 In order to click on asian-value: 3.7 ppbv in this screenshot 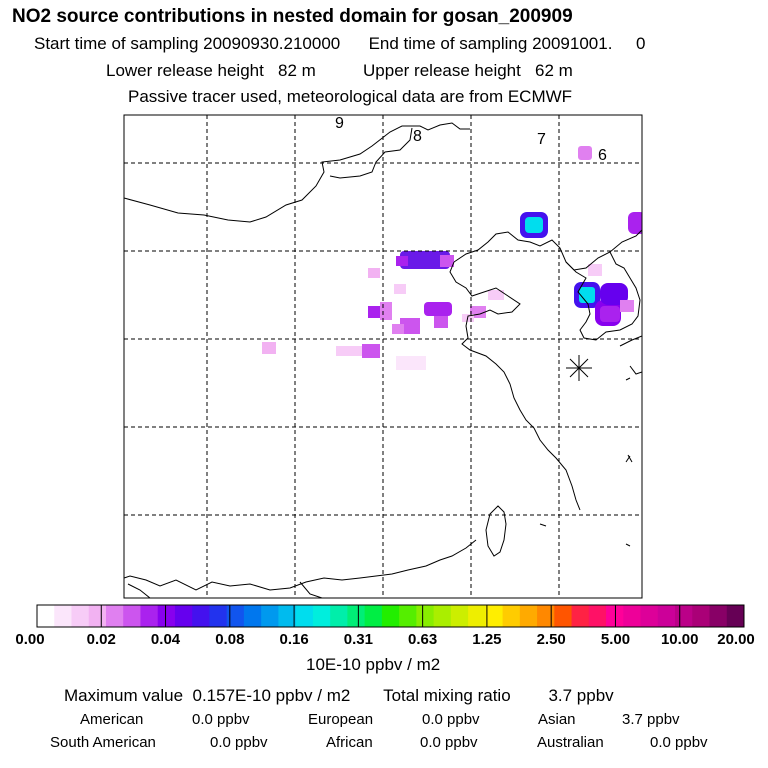, I will do `click(651, 719)`.